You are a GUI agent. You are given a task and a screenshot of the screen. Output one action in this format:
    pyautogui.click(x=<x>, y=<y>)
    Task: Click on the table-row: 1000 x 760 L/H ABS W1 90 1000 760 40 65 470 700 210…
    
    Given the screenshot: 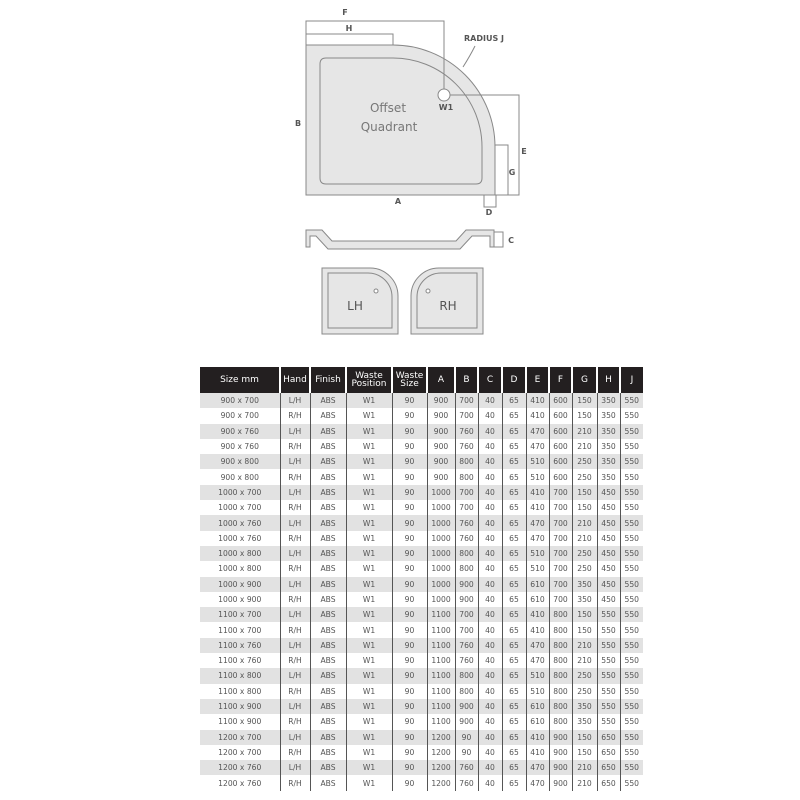 What is the action you would take?
    pyautogui.click(x=421, y=523)
    